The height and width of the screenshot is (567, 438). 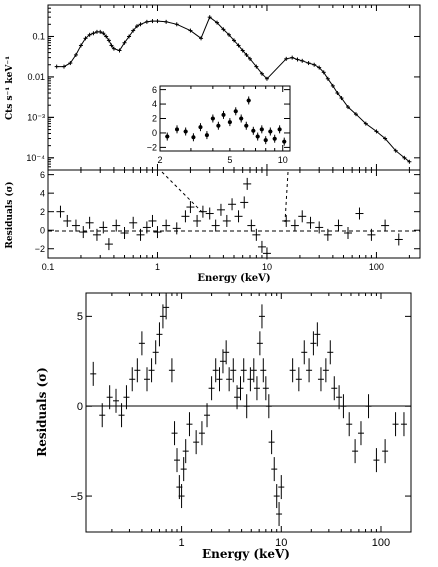 I want to click on top-residual-data, so click(x=229, y=218).